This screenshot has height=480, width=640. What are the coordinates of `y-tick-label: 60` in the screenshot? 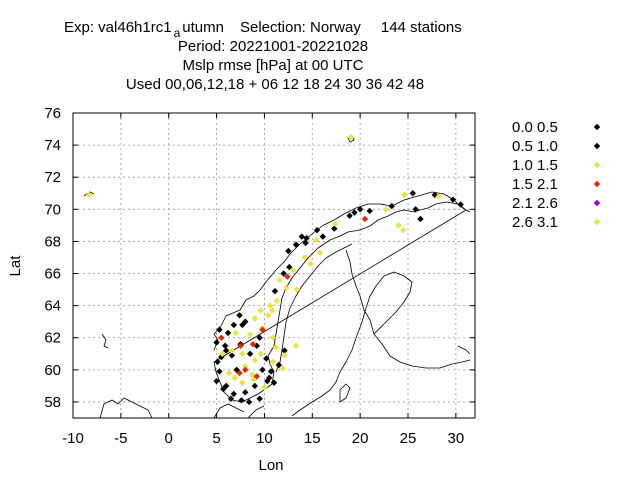 It's located at (52, 370).